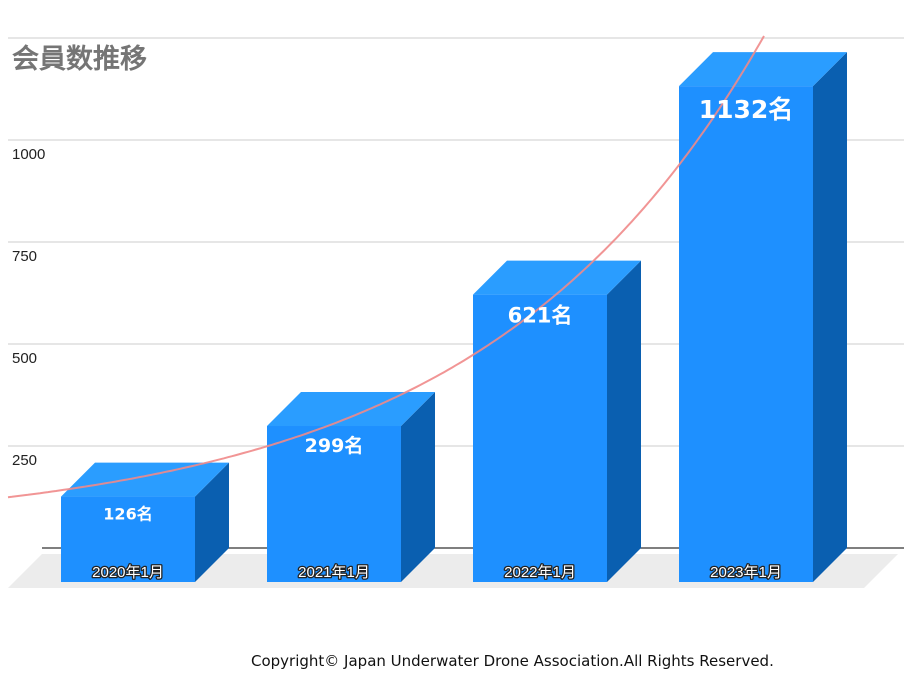 This screenshot has height=674, width=912. What do you see at coordinates (334, 445) in the screenshot?
I see `data-label: 299名` at bounding box center [334, 445].